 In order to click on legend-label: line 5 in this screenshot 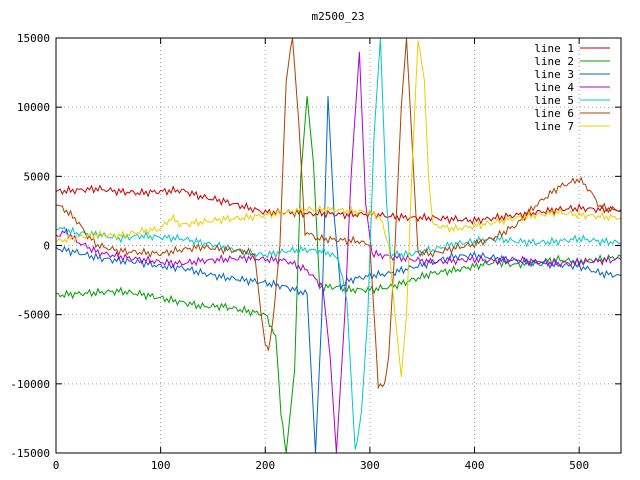, I will do `click(554, 100)`.